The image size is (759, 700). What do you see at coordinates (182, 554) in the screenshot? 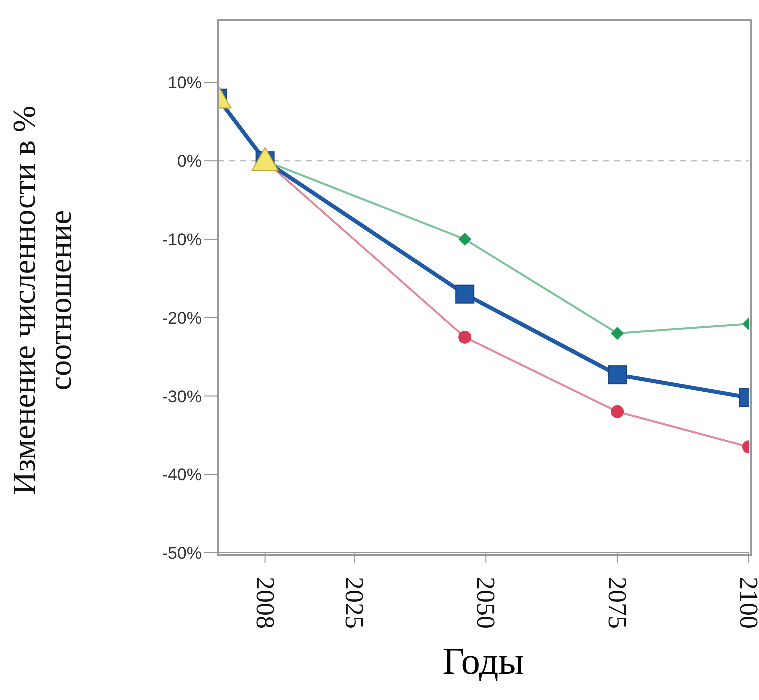
I see `y-tick-label: -50%` at bounding box center [182, 554].